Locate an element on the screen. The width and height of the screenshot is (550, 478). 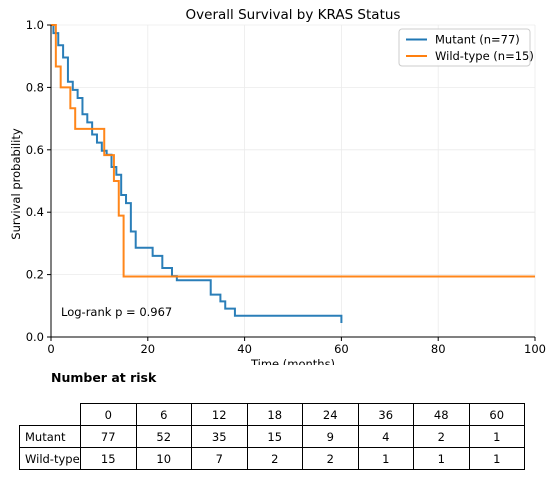
risk-value-cell: 52 is located at coordinates (163, 436).